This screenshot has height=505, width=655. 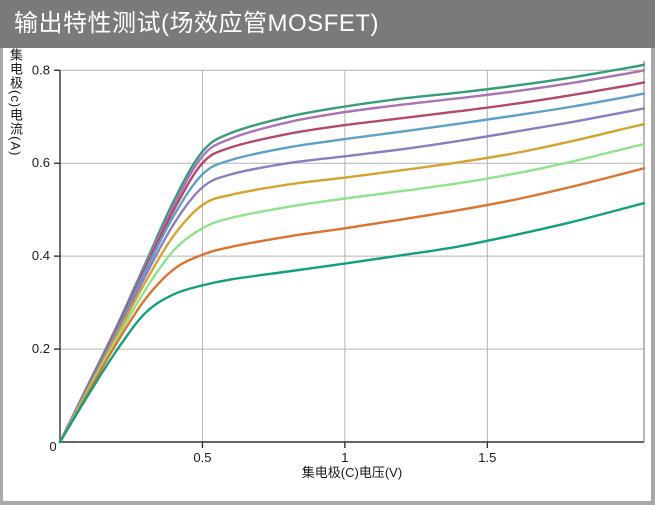 What do you see at coordinates (653, 276) in the screenshot?
I see `window-border-right` at bounding box center [653, 276].